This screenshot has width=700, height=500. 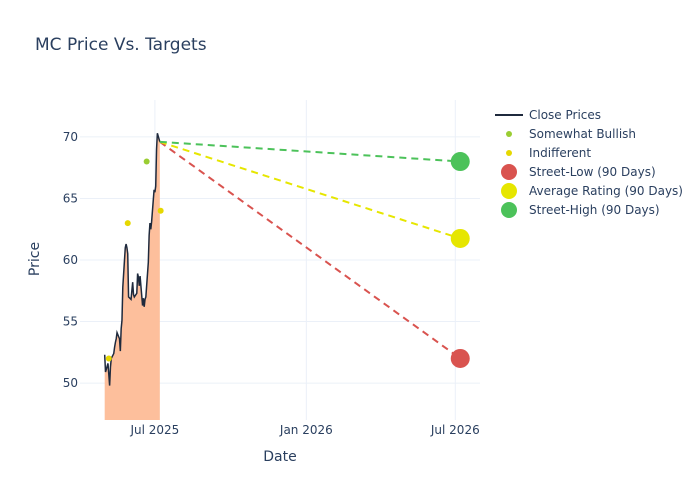 I want to click on legend-label: Street-Low (90 Days), so click(x=592, y=172).